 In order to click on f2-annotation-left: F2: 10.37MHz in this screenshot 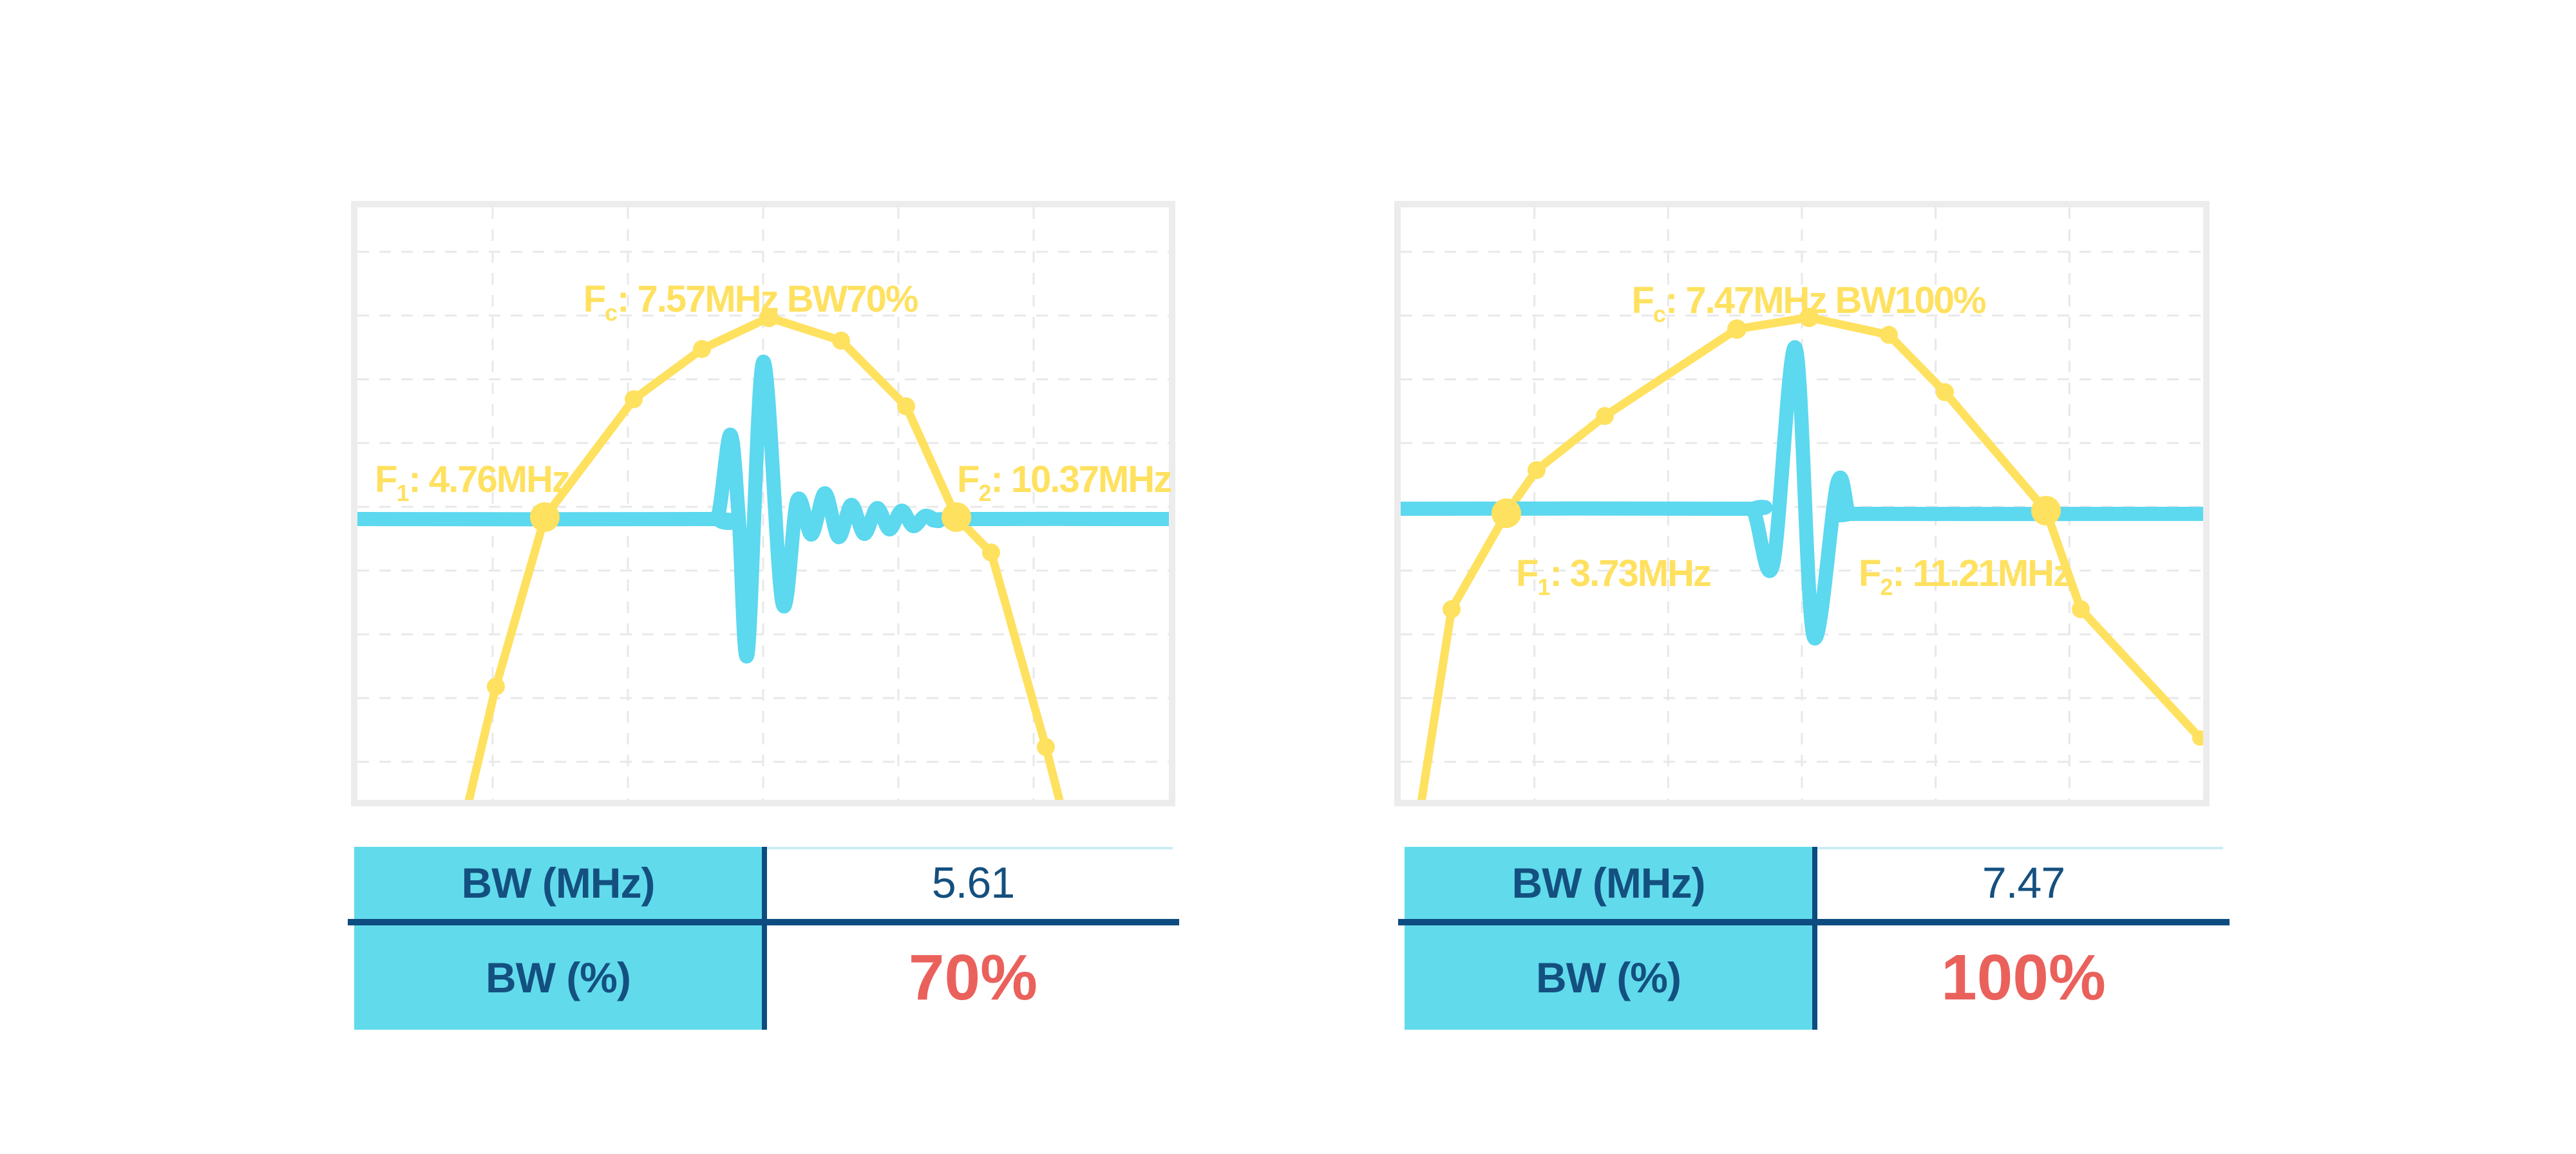, I will do `click(1064, 482)`.